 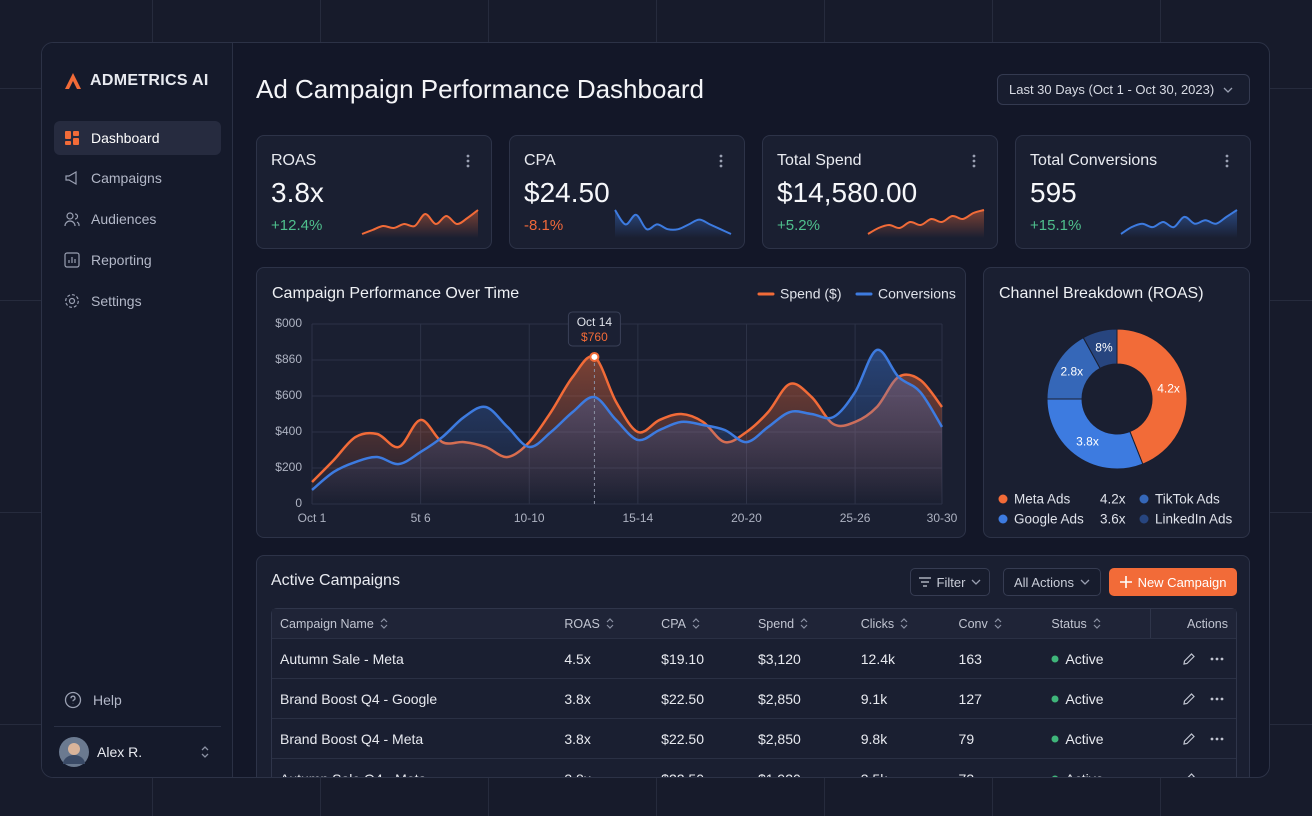 What do you see at coordinates (604, 623) in the screenshot?
I see `header-cell: ROAS` at bounding box center [604, 623].